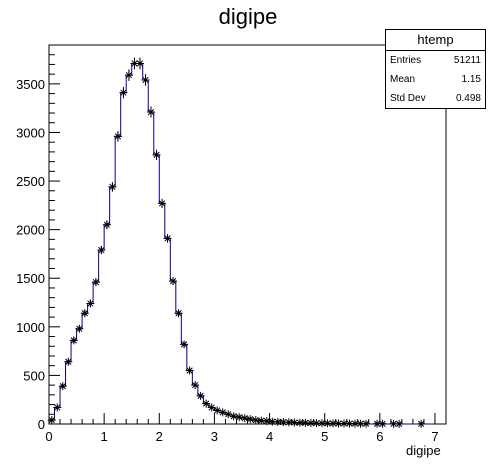 The width and height of the screenshot is (496, 472). What do you see at coordinates (159, 436) in the screenshot?
I see `x-tick-label: 2` at bounding box center [159, 436].